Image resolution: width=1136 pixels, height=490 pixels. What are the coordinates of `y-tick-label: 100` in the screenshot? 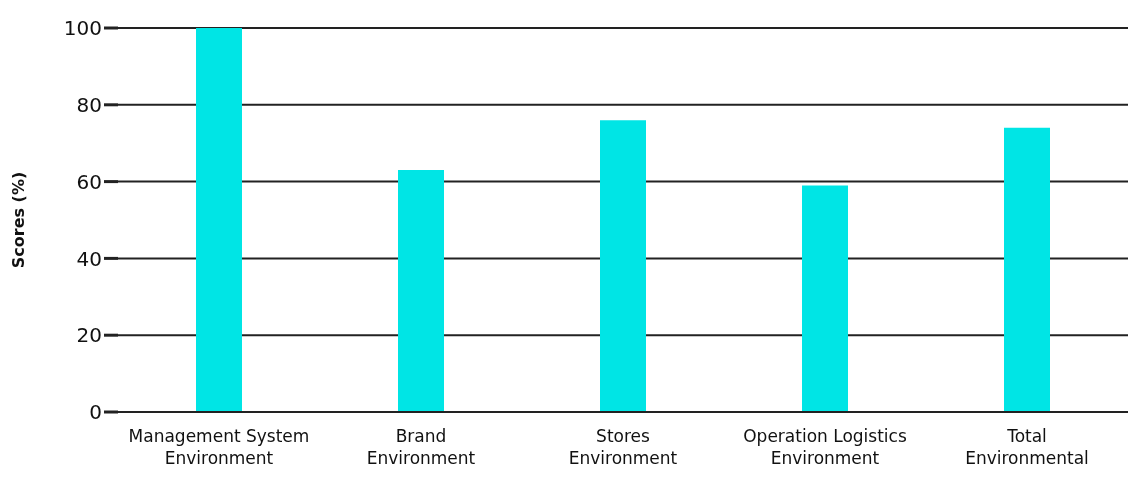 It's located at (82, 28).